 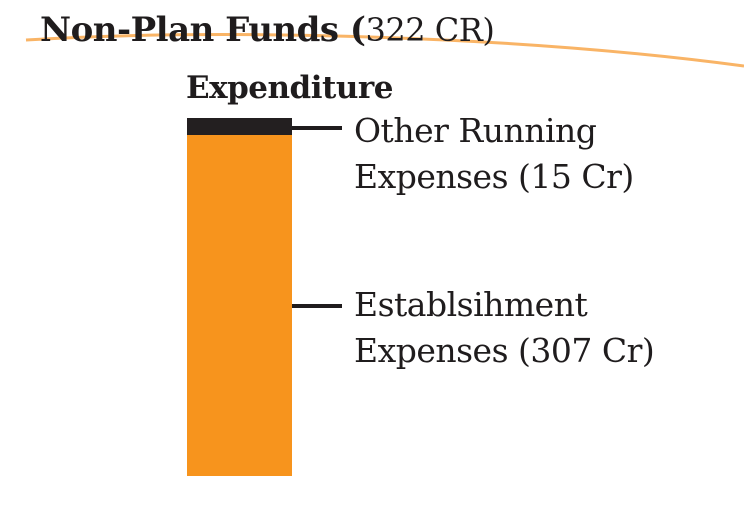 What do you see at coordinates (475, 130) in the screenshot?
I see `segment-label-name: Other Running` at bounding box center [475, 130].